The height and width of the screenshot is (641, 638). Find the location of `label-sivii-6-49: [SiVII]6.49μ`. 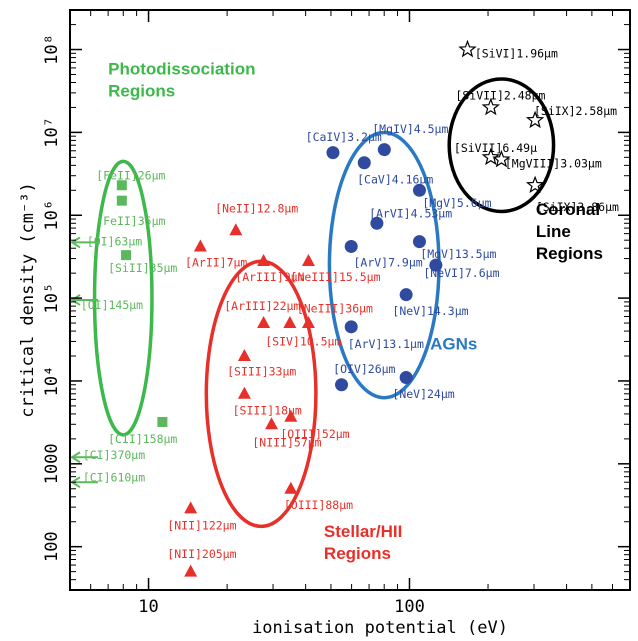

label-sivii-6-49: [SiVII]6.49μ is located at coordinates (495, 148).